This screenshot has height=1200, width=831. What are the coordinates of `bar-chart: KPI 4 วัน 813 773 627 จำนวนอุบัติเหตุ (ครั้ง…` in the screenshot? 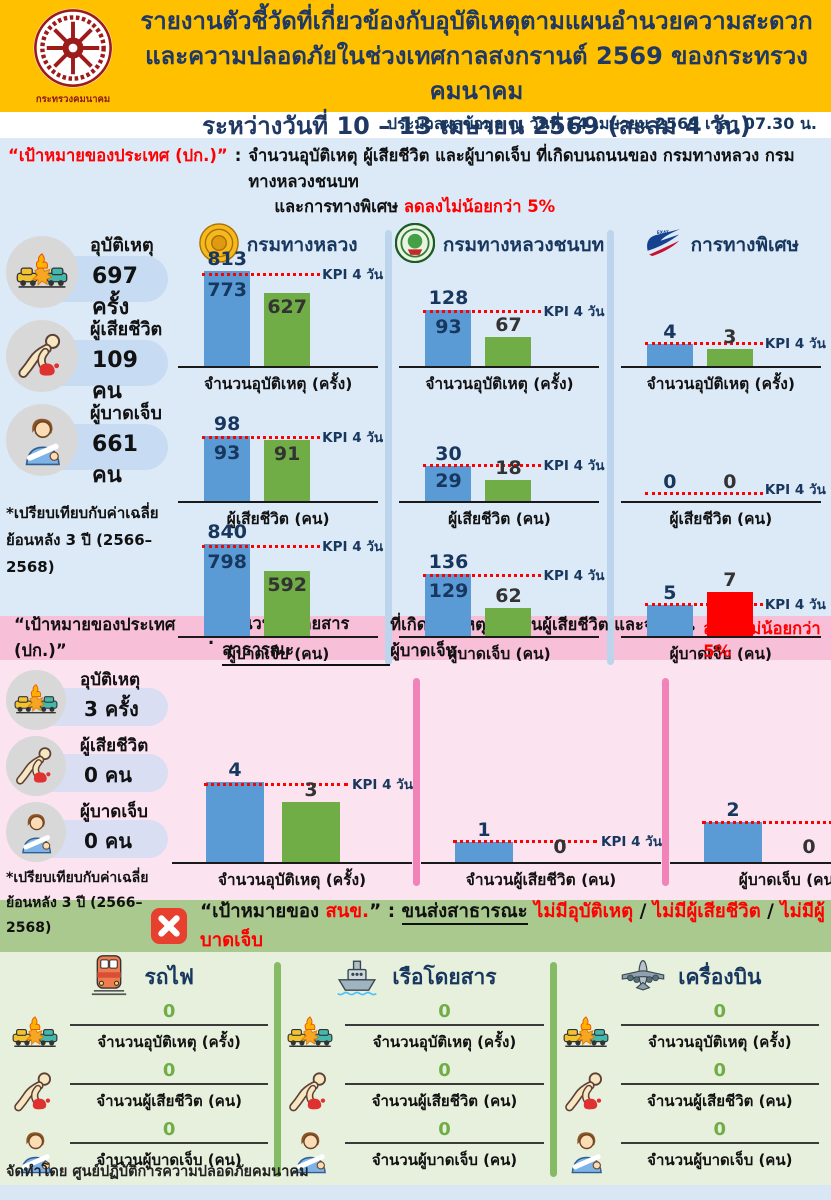 It's located at (280, 323).